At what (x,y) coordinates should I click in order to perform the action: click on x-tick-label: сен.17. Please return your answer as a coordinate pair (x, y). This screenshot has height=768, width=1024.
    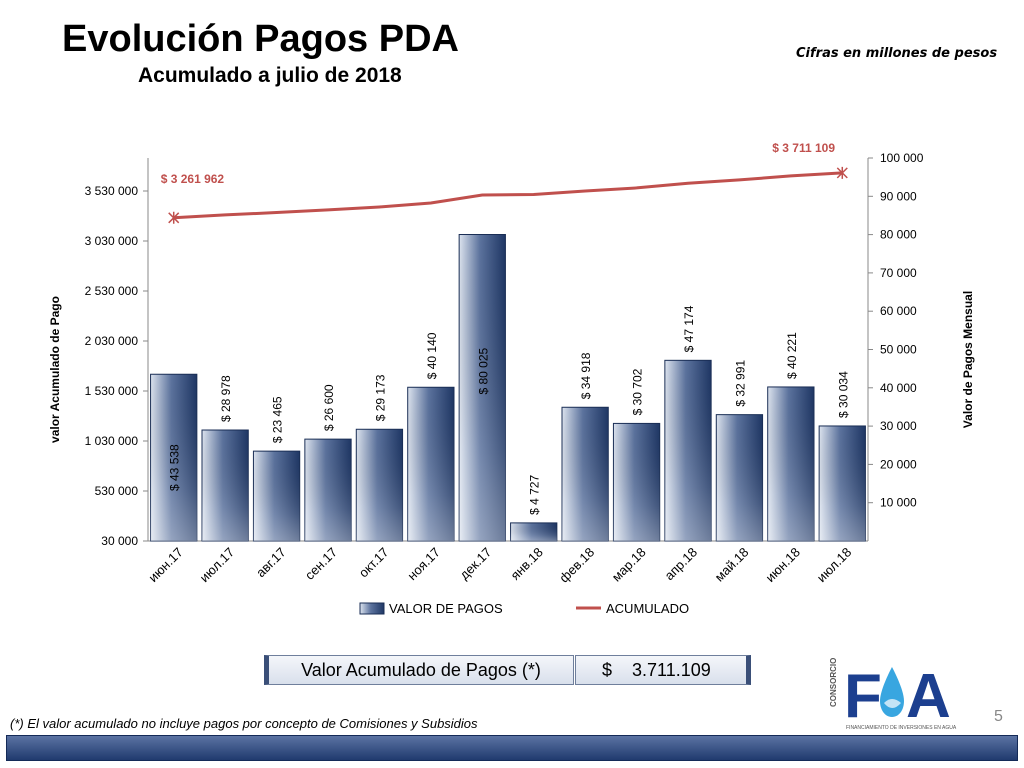
    Looking at the image, I should click on (321, 564).